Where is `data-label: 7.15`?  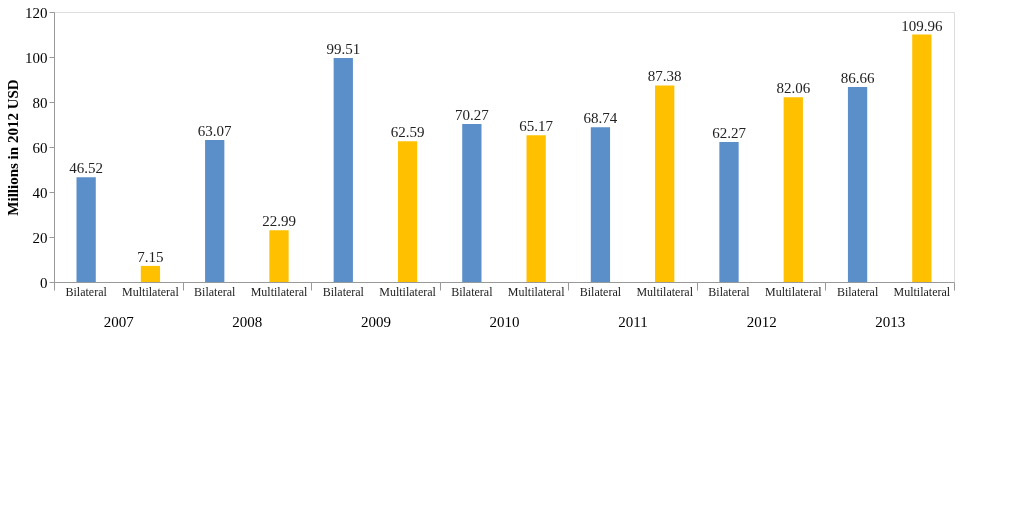
data-label: 7.15 is located at coordinates (150, 256).